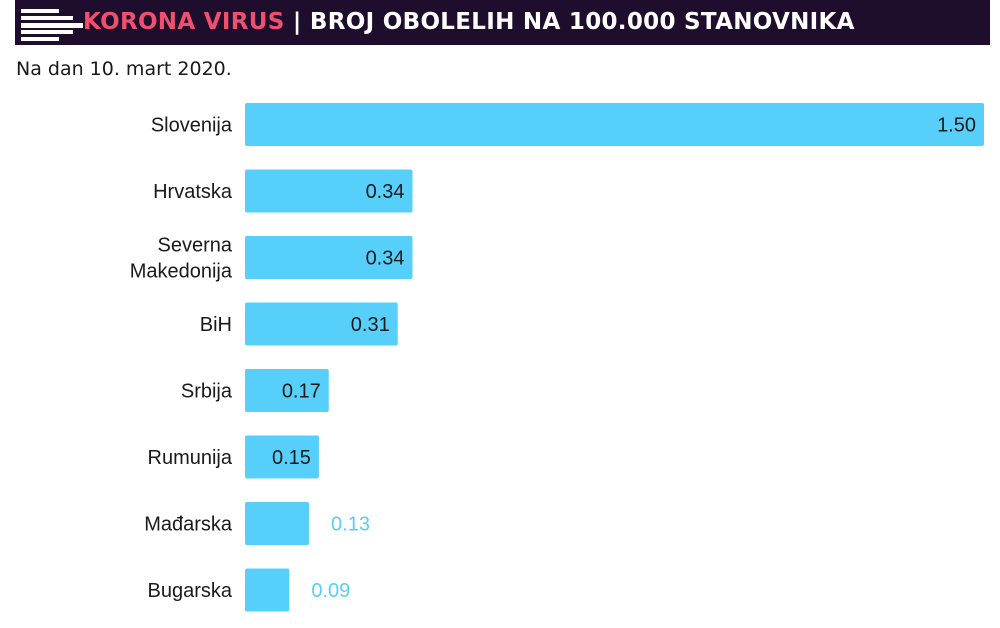 The width and height of the screenshot is (1000, 628). Describe the element at coordinates (370, 325) in the screenshot. I see `value-label: 0.31` at that location.